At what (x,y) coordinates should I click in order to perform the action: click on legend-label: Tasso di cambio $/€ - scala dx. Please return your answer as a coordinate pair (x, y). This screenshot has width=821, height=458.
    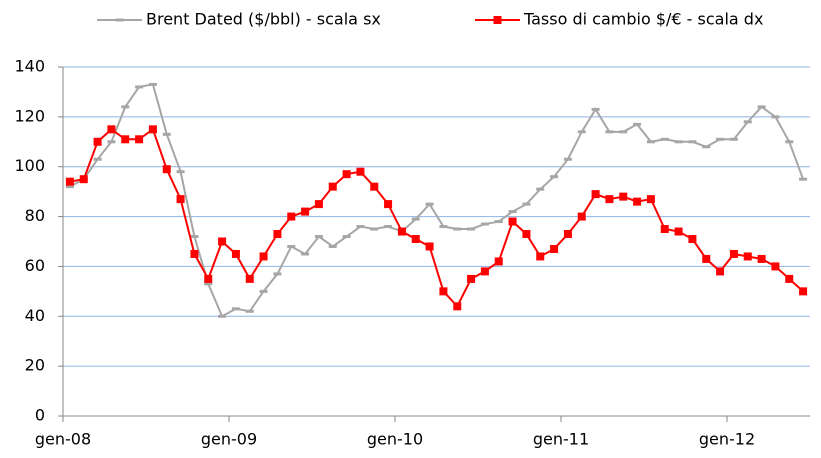
    Looking at the image, I should click on (643, 19).